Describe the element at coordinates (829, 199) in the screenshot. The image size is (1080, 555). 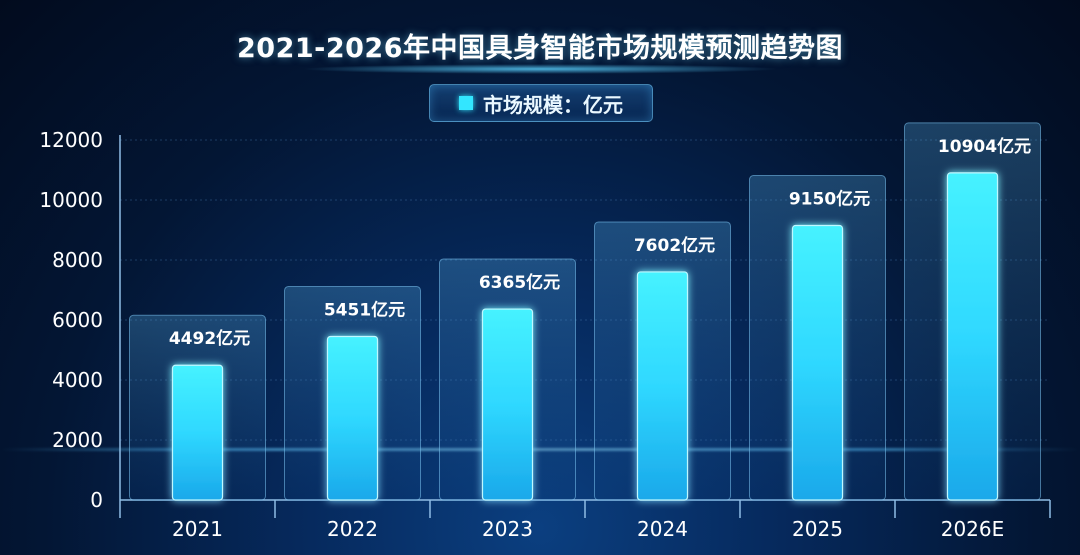
I see `data-label: 9150亿元` at that location.